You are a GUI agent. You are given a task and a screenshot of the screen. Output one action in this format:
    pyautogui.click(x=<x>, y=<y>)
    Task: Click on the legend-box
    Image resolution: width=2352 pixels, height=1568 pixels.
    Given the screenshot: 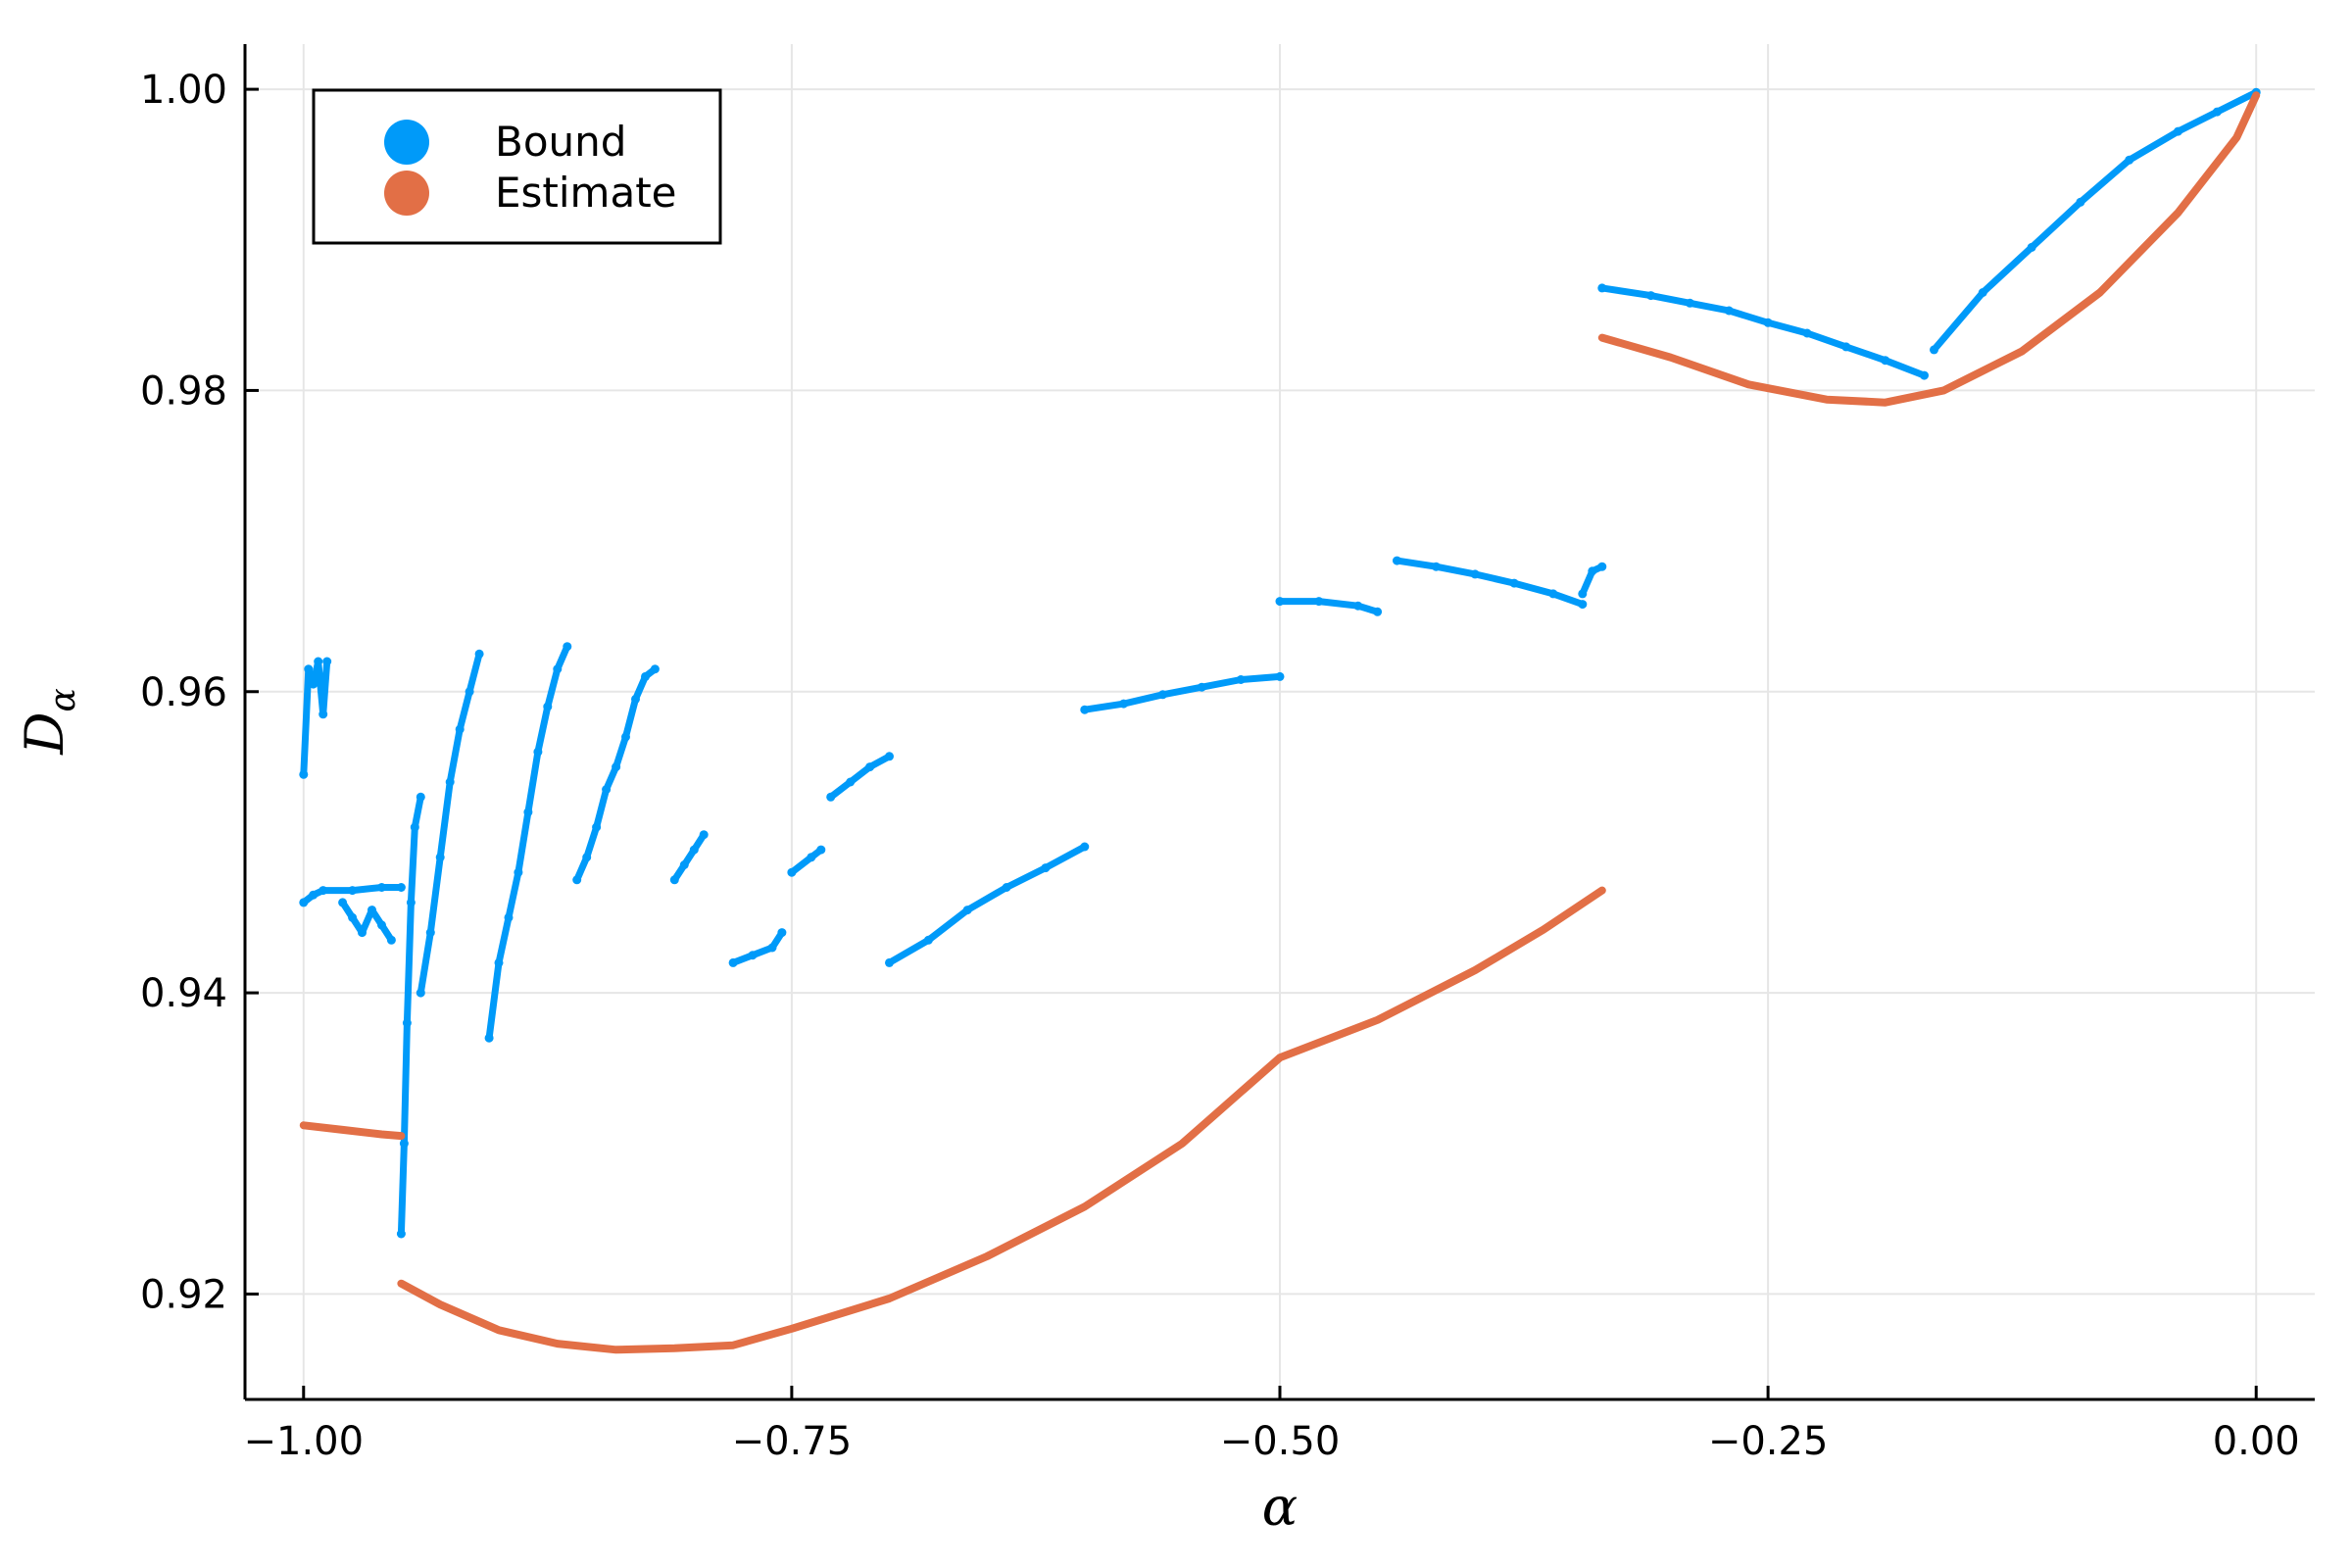 What is the action you would take?
    pyautogui.click(x=517, y=166)
    